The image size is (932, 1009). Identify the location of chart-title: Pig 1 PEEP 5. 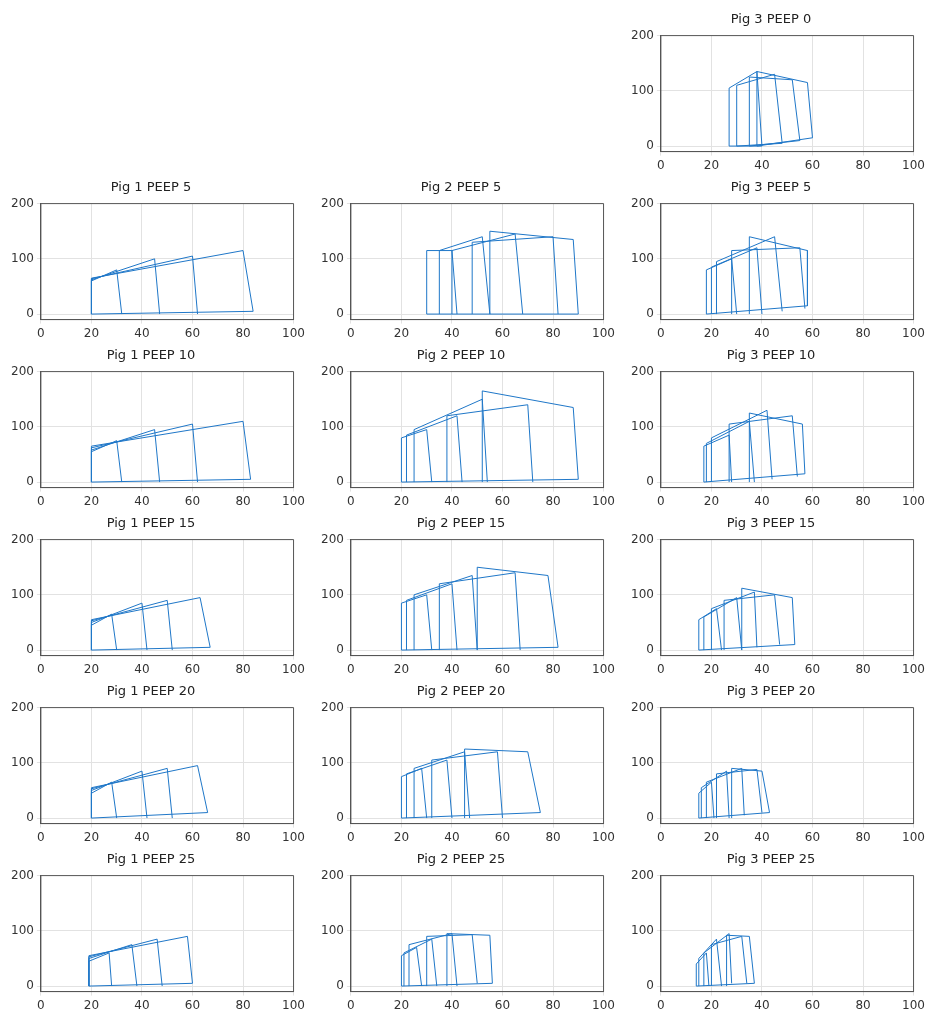
(151, 187).